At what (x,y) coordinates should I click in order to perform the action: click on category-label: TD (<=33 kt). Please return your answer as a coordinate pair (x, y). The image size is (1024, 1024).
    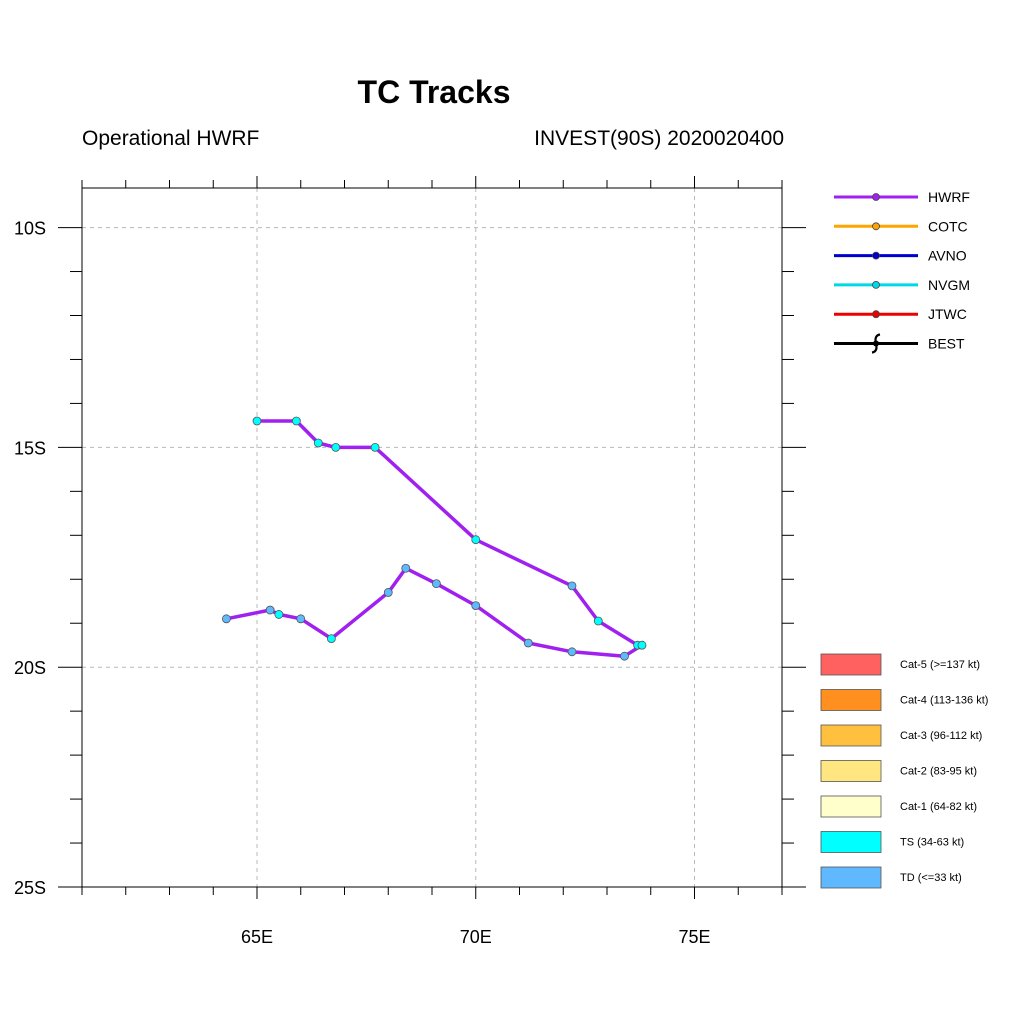
    Looking at the image, I should click on (931, 878).